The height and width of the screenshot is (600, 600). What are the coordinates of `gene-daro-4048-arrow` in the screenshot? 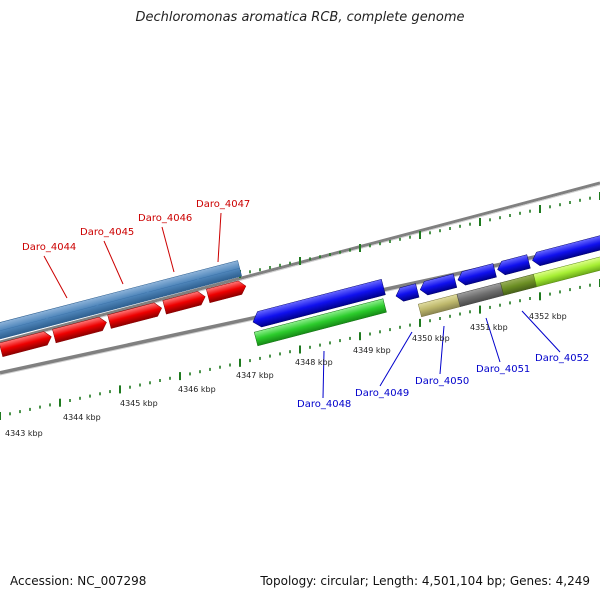 It's located at (319, 303).